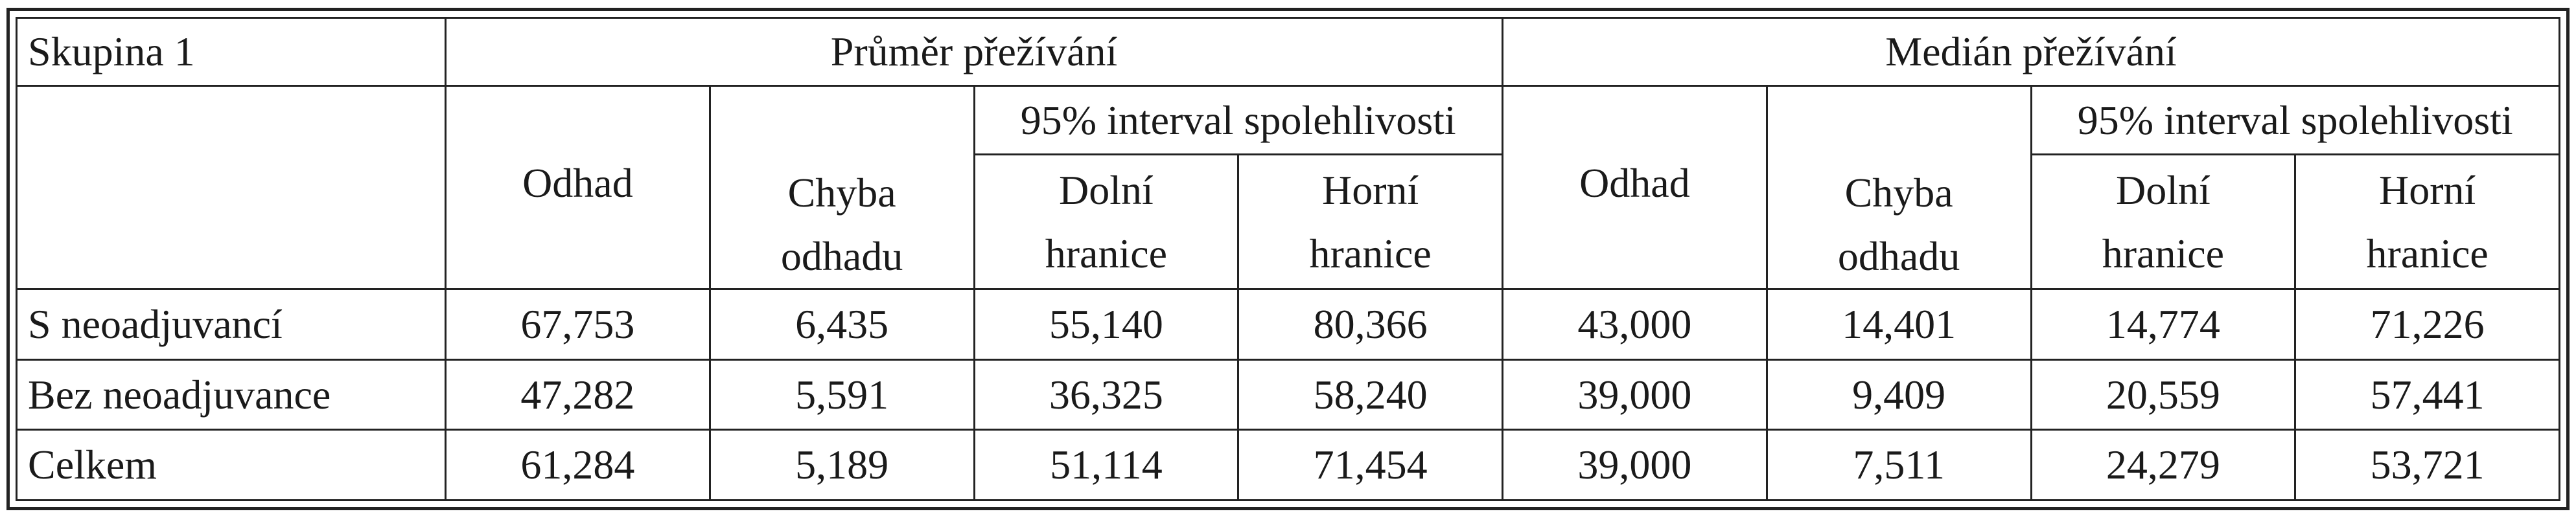 Image resolution: width=2576 pixels, height=518 pixels. Describe the element at coordinates (1635, 324) in the screenshot. I see `cell-value: 43,000` at that location.